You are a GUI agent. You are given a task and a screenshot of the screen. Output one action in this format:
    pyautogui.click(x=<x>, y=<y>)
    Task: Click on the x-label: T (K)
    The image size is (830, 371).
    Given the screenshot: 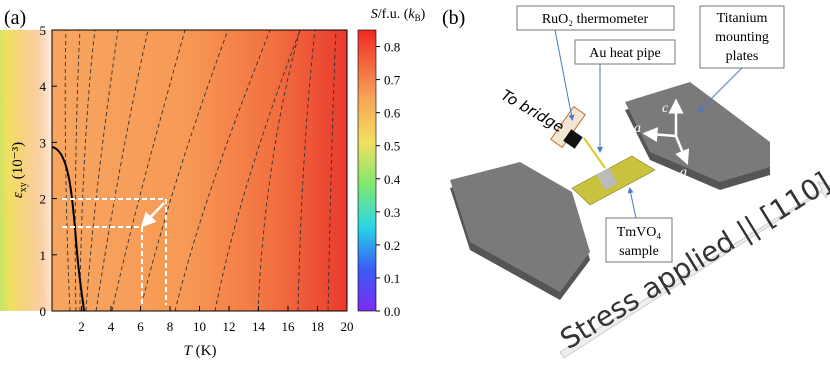 What is the action you would take?
    pyautogui.click(x=200, y=351)
    